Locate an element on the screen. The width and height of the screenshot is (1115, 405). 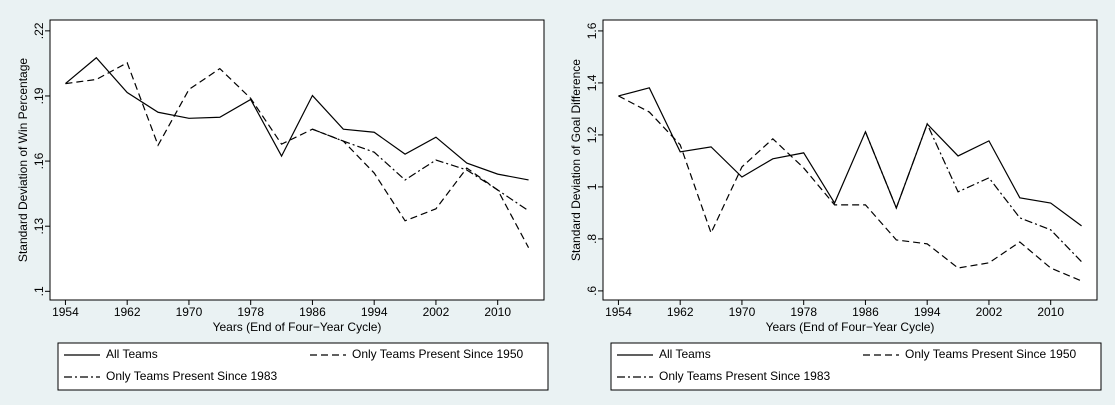
y-tick-label: 1 is located at coordinates (592, 186).